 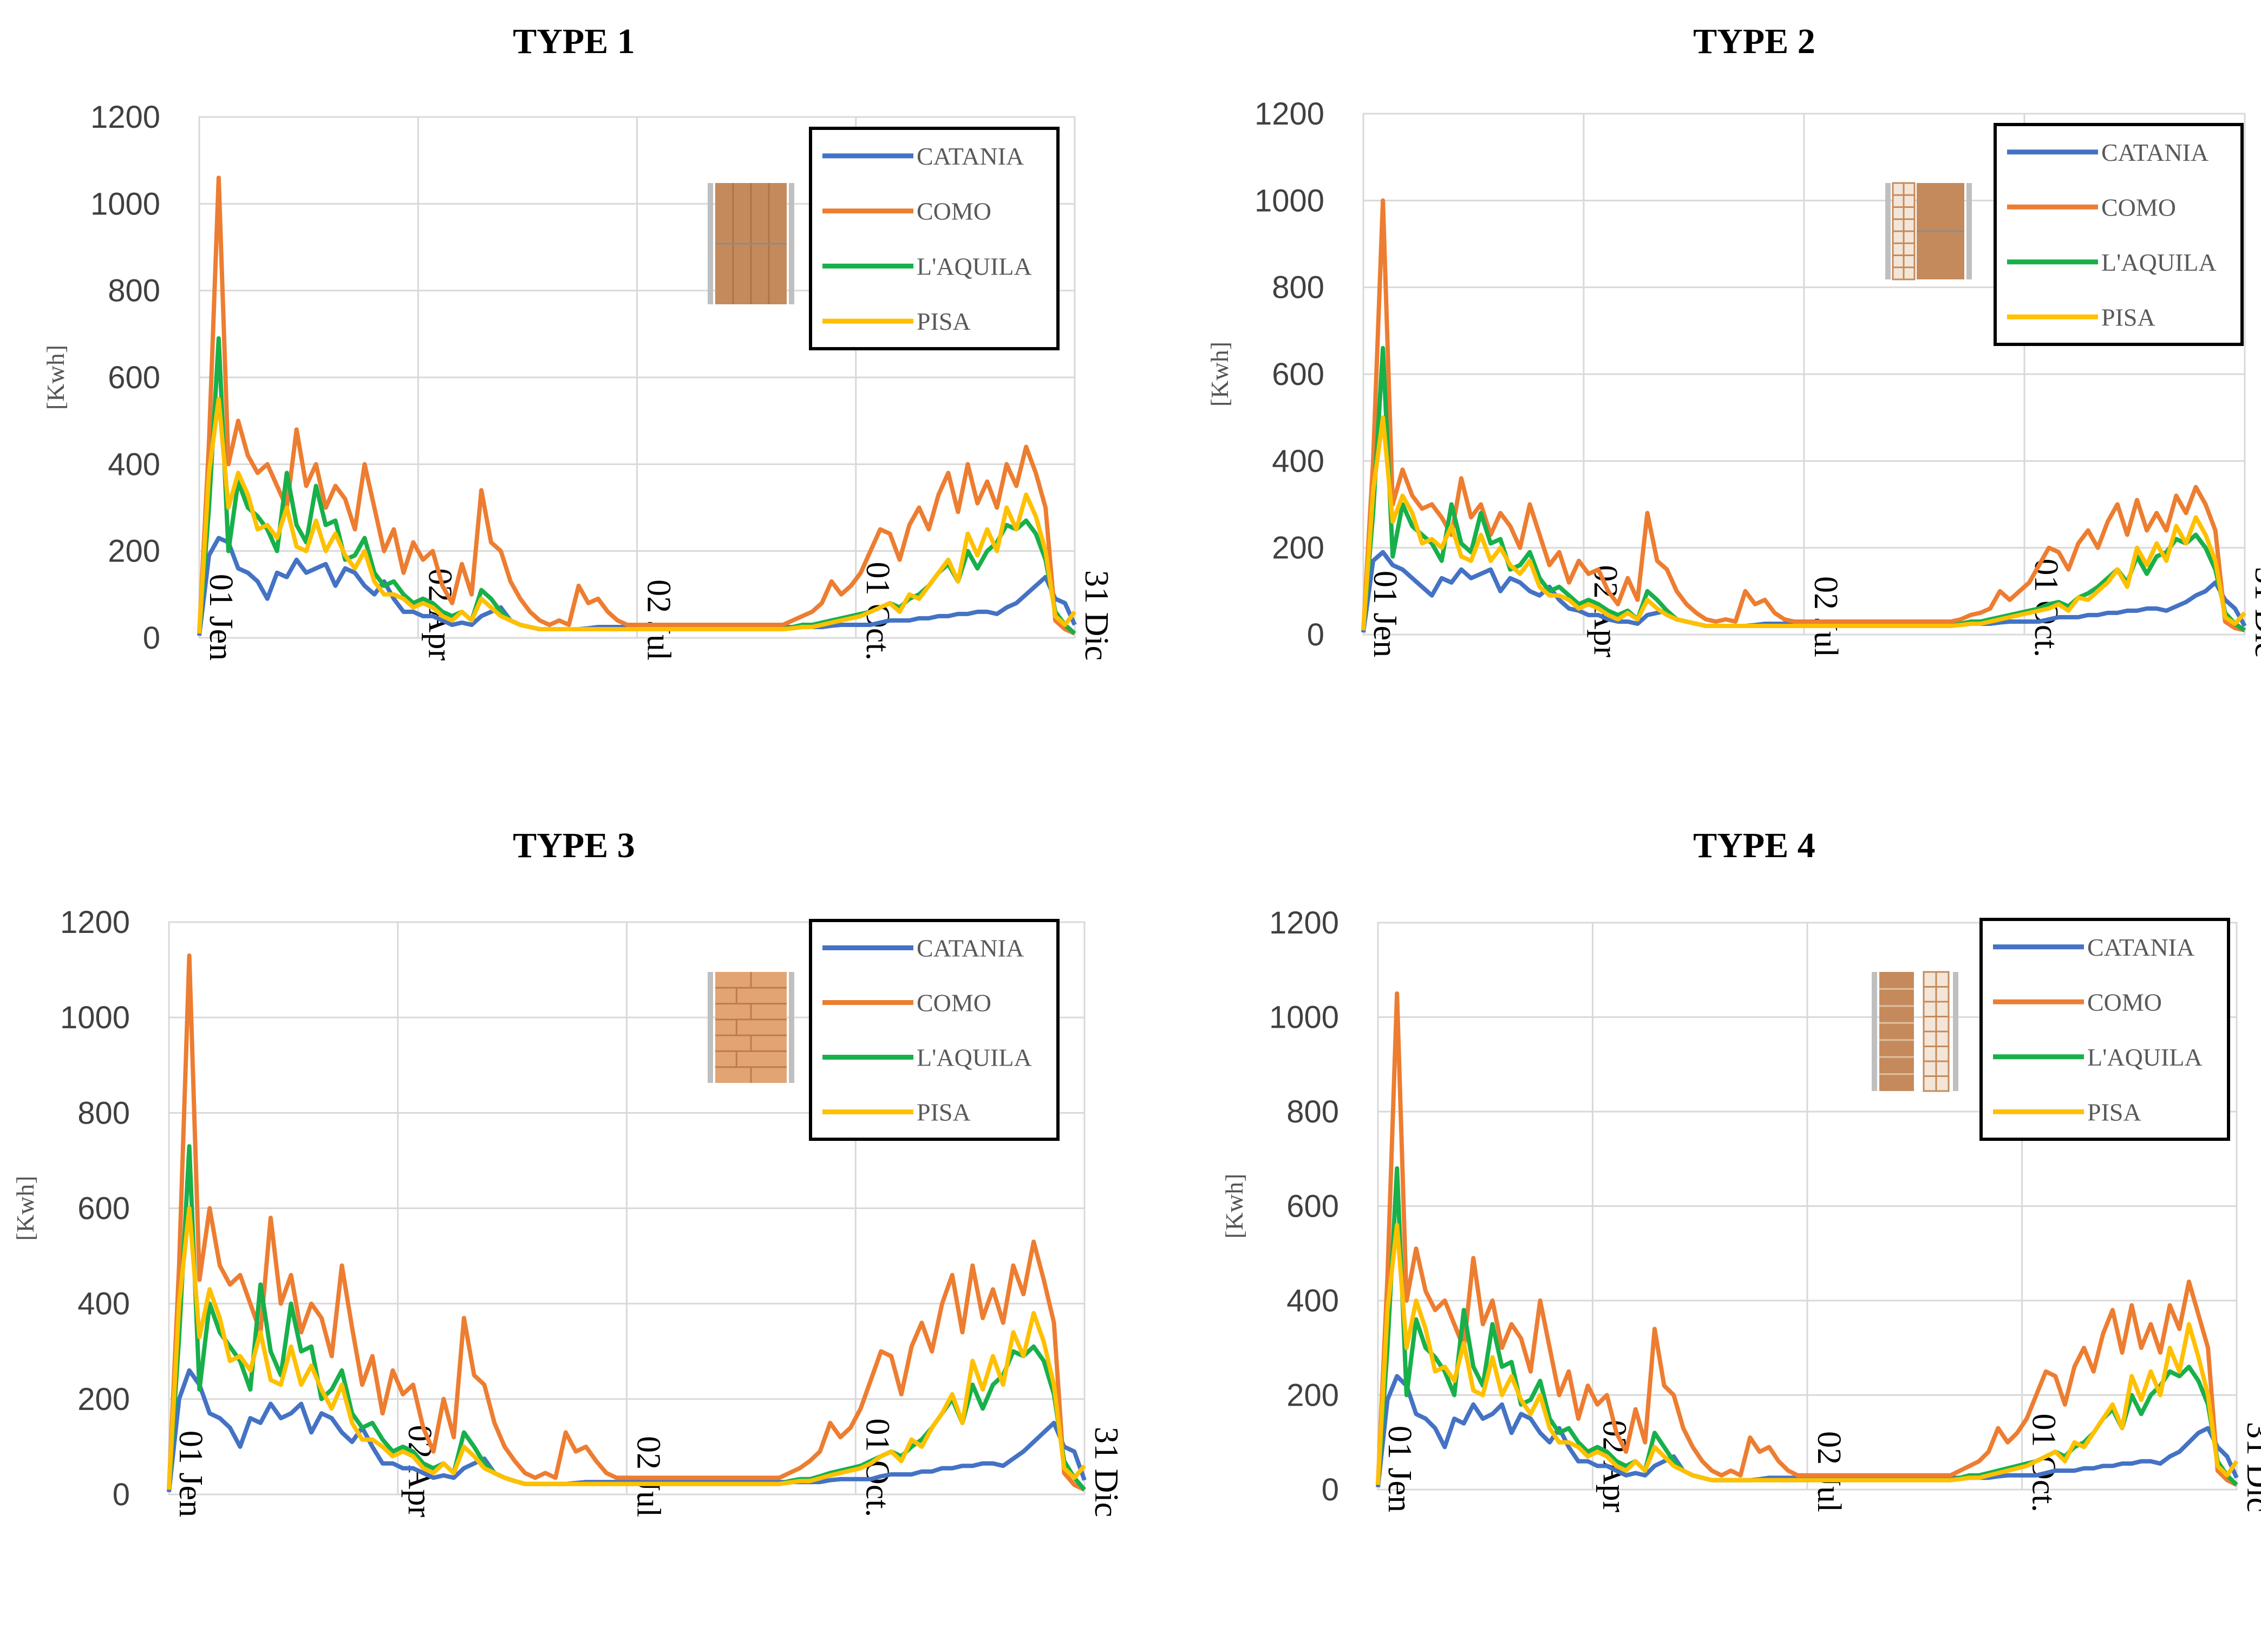 I want to click on solid-brick-wall-icon, so click(x=751, y=243).